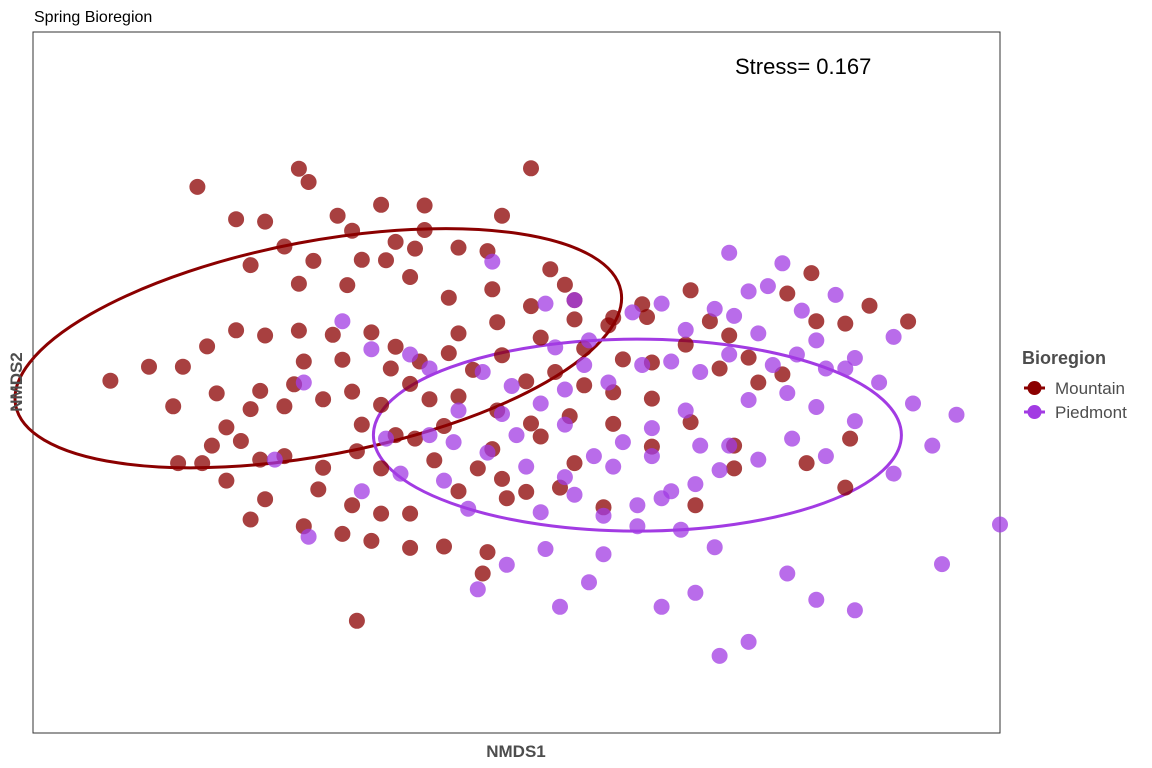  I want to click on x-axis-label: NMDS1, so click(516, 751).